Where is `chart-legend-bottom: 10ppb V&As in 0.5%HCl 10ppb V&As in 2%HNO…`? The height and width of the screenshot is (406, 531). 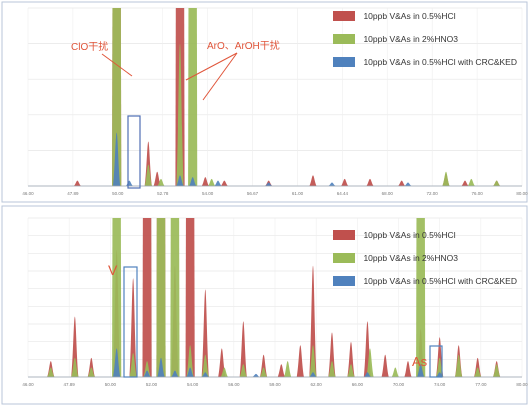 chart-legend-bottom: 10ppb V&As in 0.5%HCl 10ppb V&As in 2%HNO… is located at coordinates (425, 263).